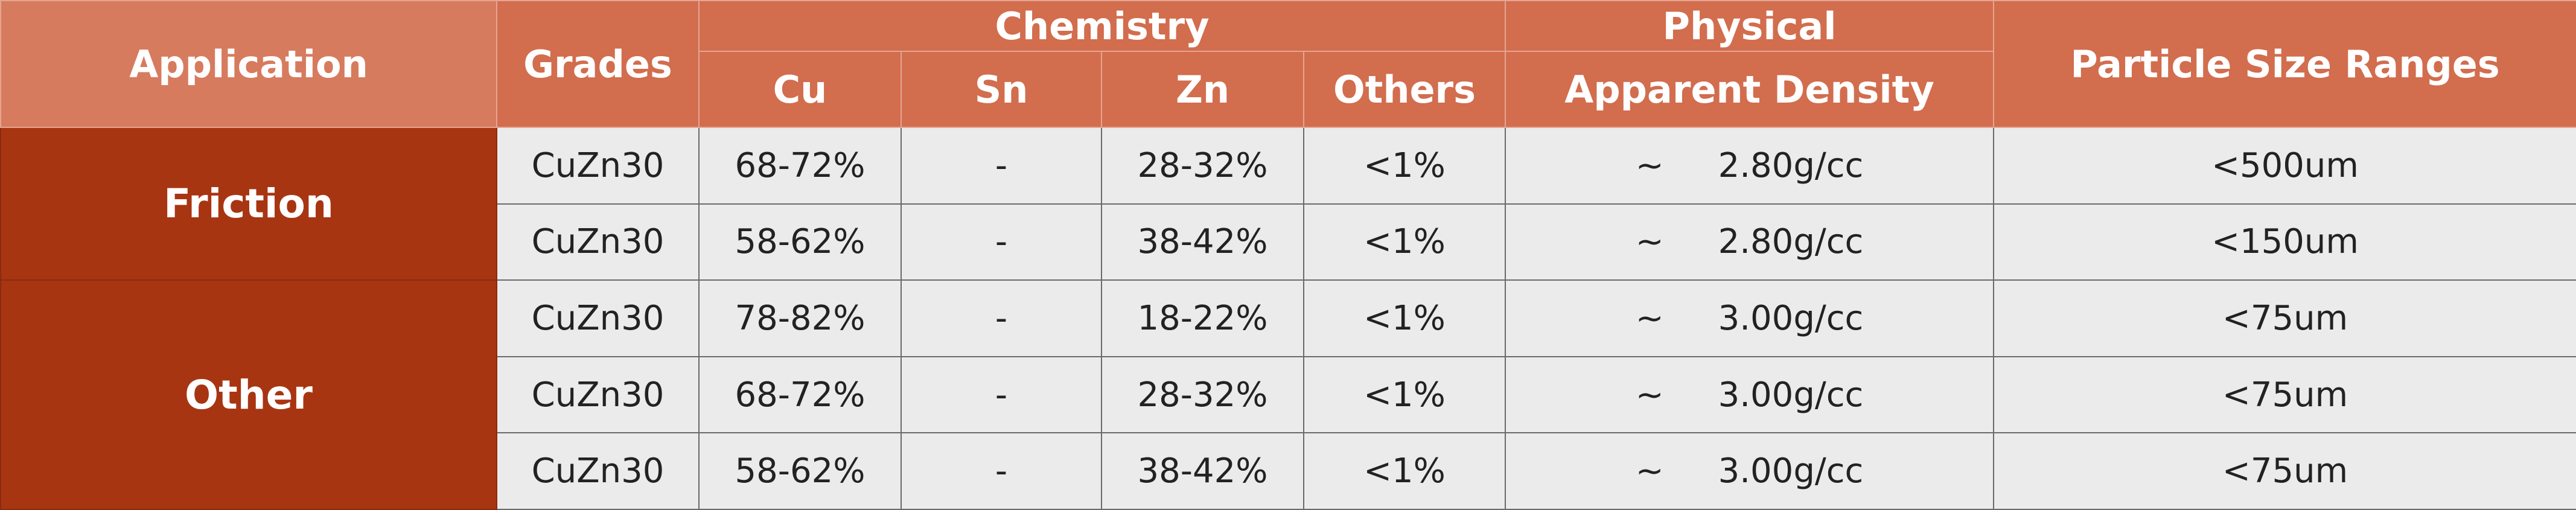 Image resolution: width=2576 pixels, height=510 pixels. Describe the element at coordinates (800, 90) in the screenshot. I see `header-cell: Cu` at that location.